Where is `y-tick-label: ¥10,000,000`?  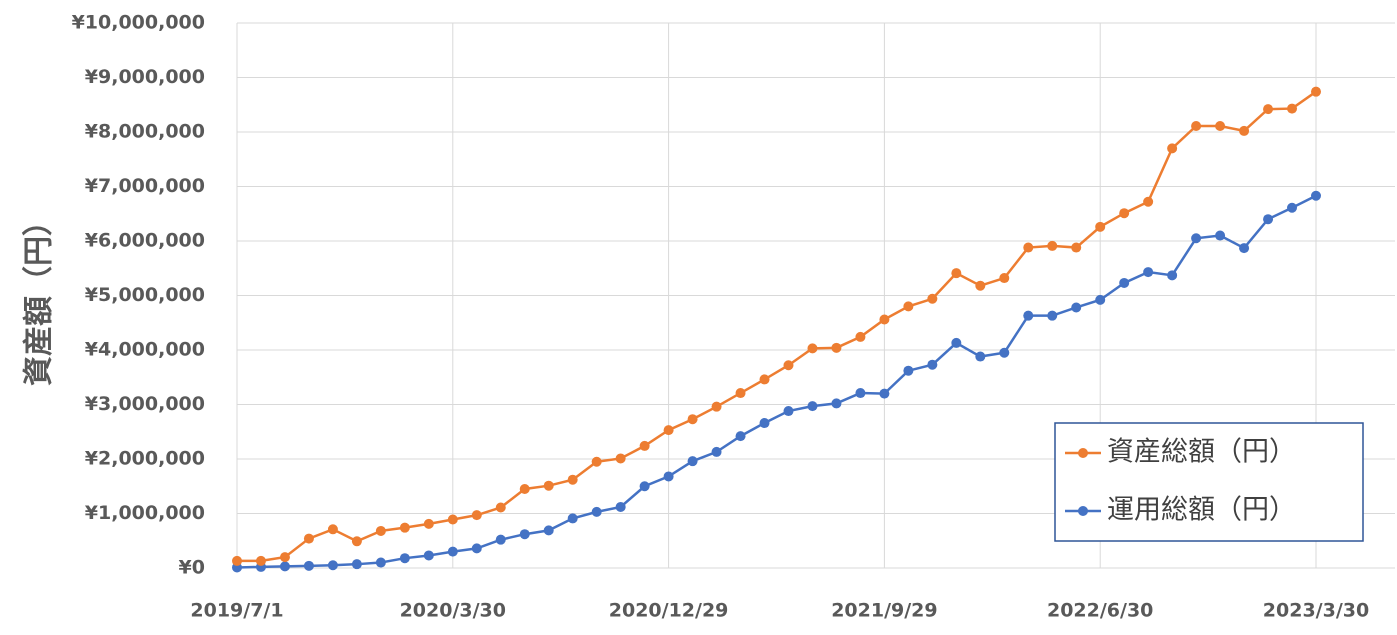 y-tick-label: ¥10,000,000 is located at coordinates (138, 23).